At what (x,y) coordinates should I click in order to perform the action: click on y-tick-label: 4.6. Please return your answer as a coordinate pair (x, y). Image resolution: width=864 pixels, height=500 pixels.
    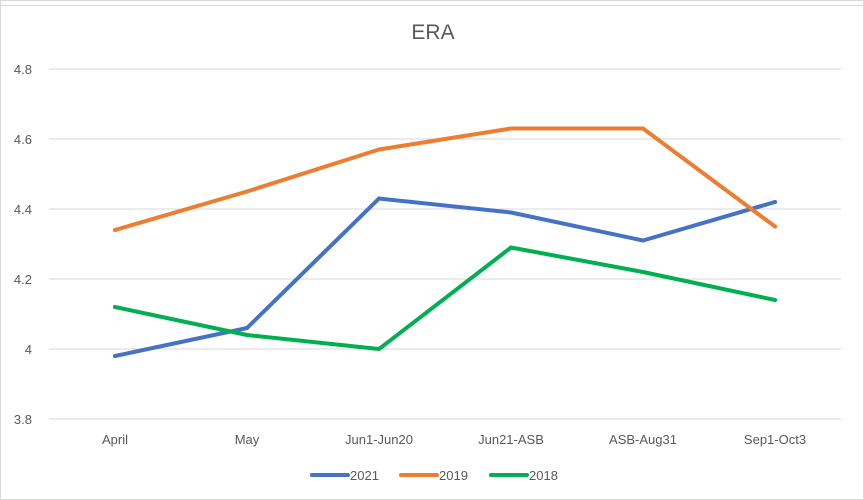
    Looking at the image, I should click on (23, 139).